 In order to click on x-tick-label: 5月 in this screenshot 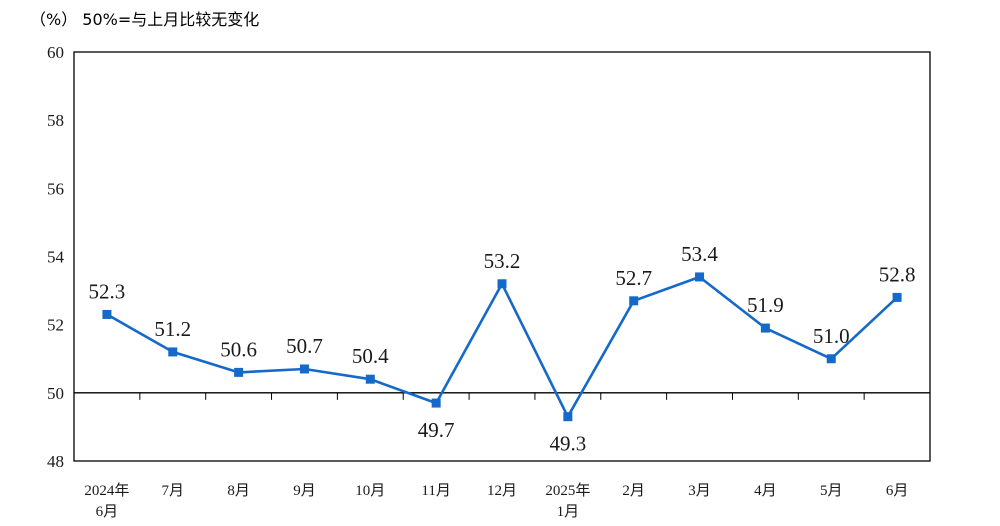, I will do `click(831, 491)`.